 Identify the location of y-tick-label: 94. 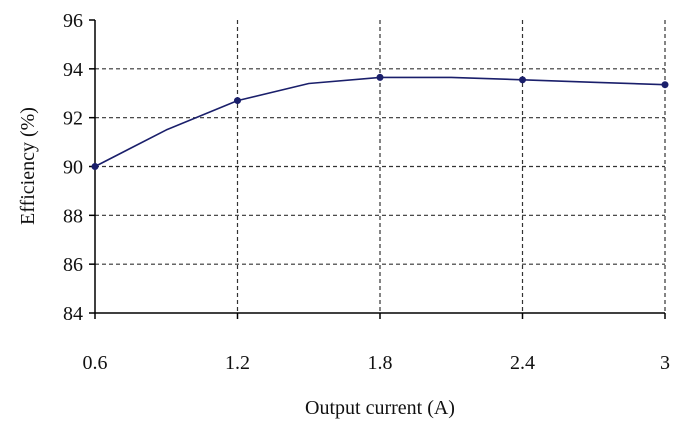
(73, 70).